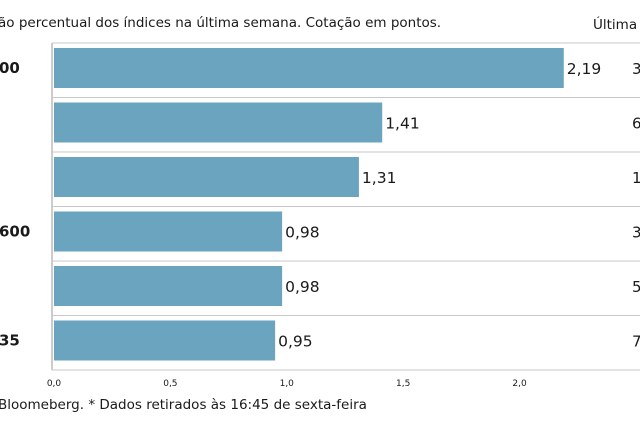 The image size is (640, 426). Describe the element at coordinates (636, 287) in the screenshot. I see `last-quote-value: 5` at that location.